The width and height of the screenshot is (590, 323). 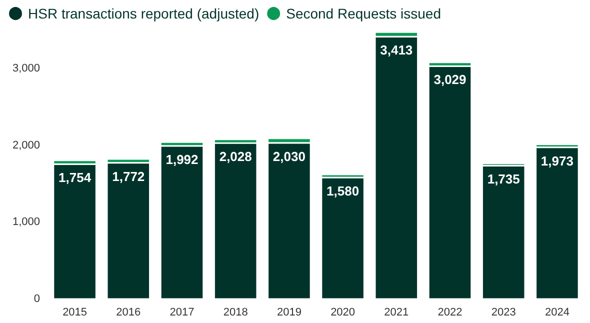 I want to click on legend-label: HSR transactions reported (adjusted), so click(x=144, y=14).